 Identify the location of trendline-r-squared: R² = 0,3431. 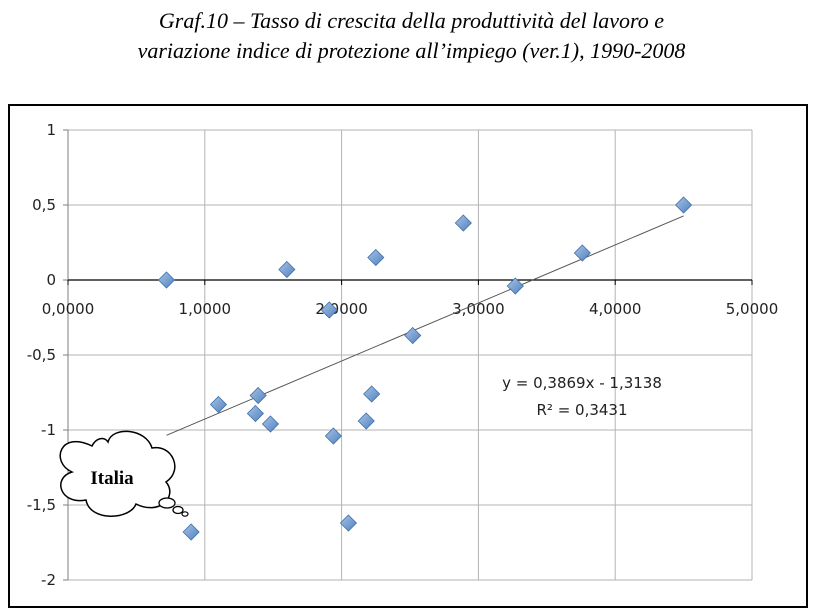
(581, 410).